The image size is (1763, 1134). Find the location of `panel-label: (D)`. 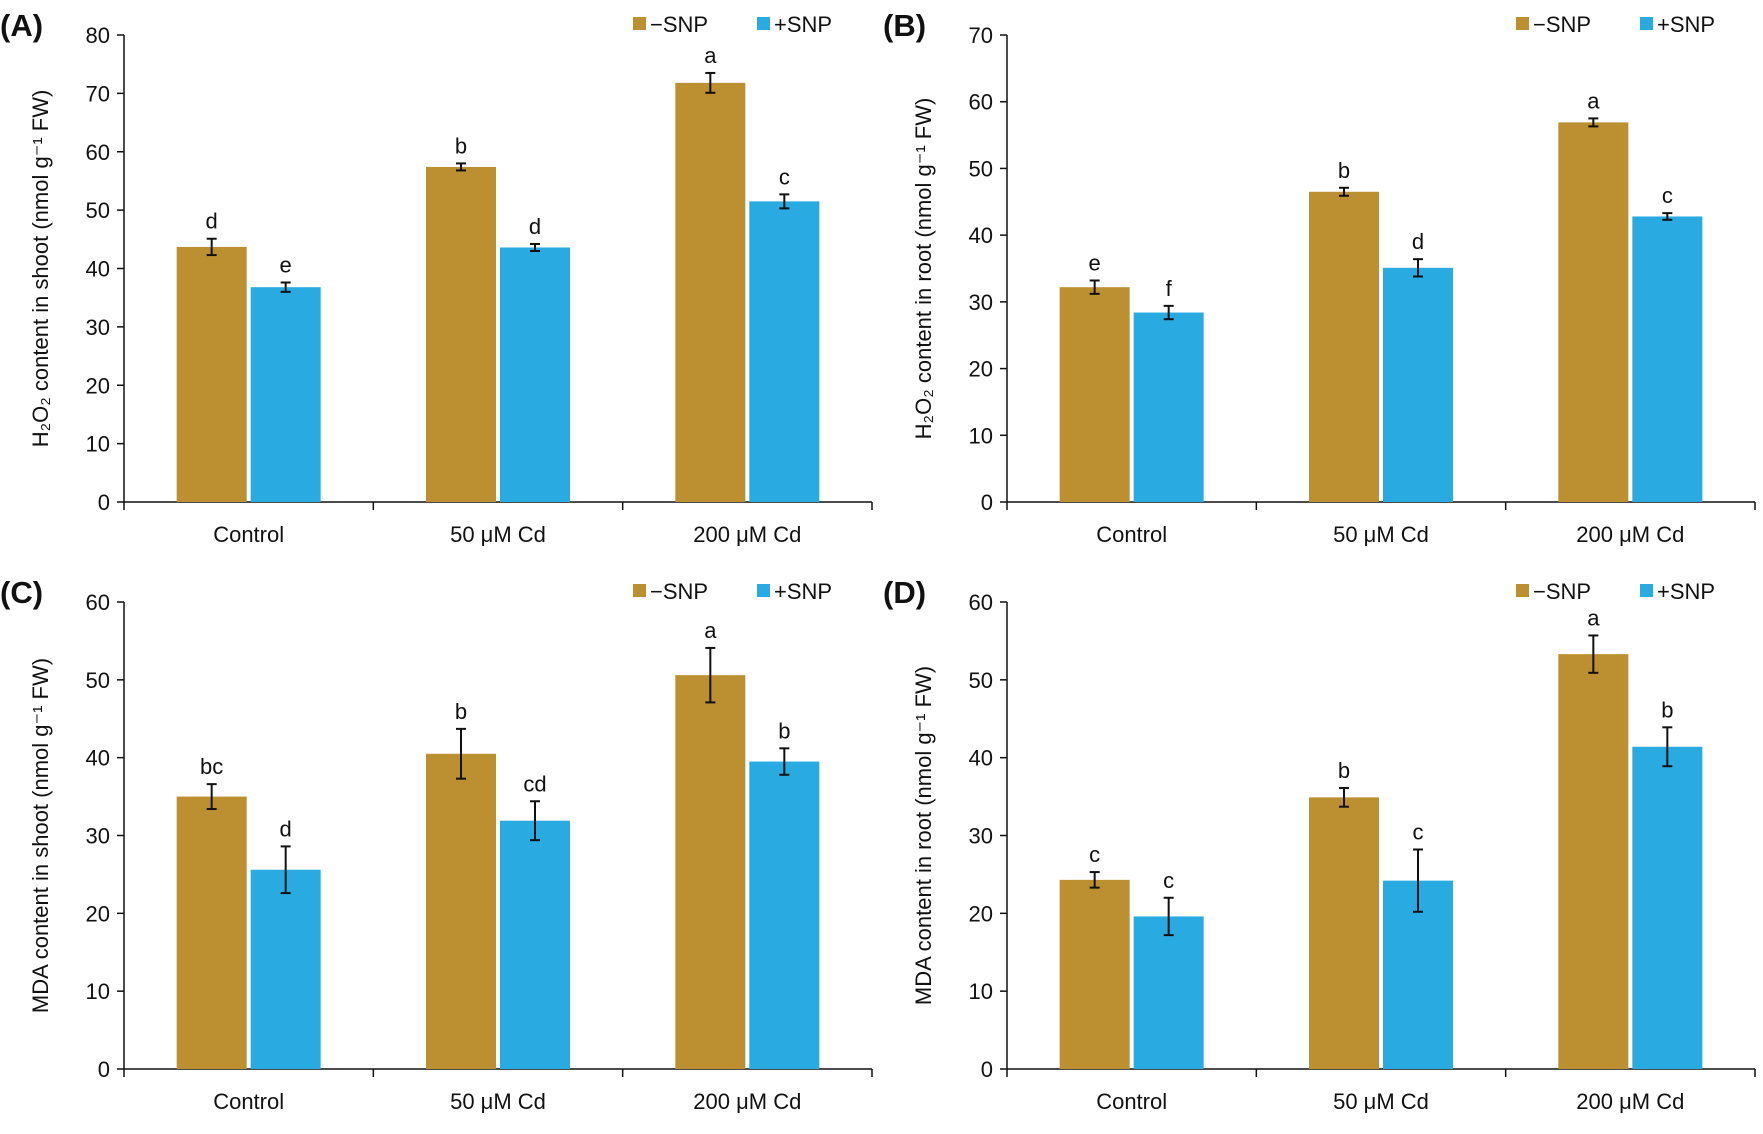

panel-label: (D) is located at coordinates (904, 592).